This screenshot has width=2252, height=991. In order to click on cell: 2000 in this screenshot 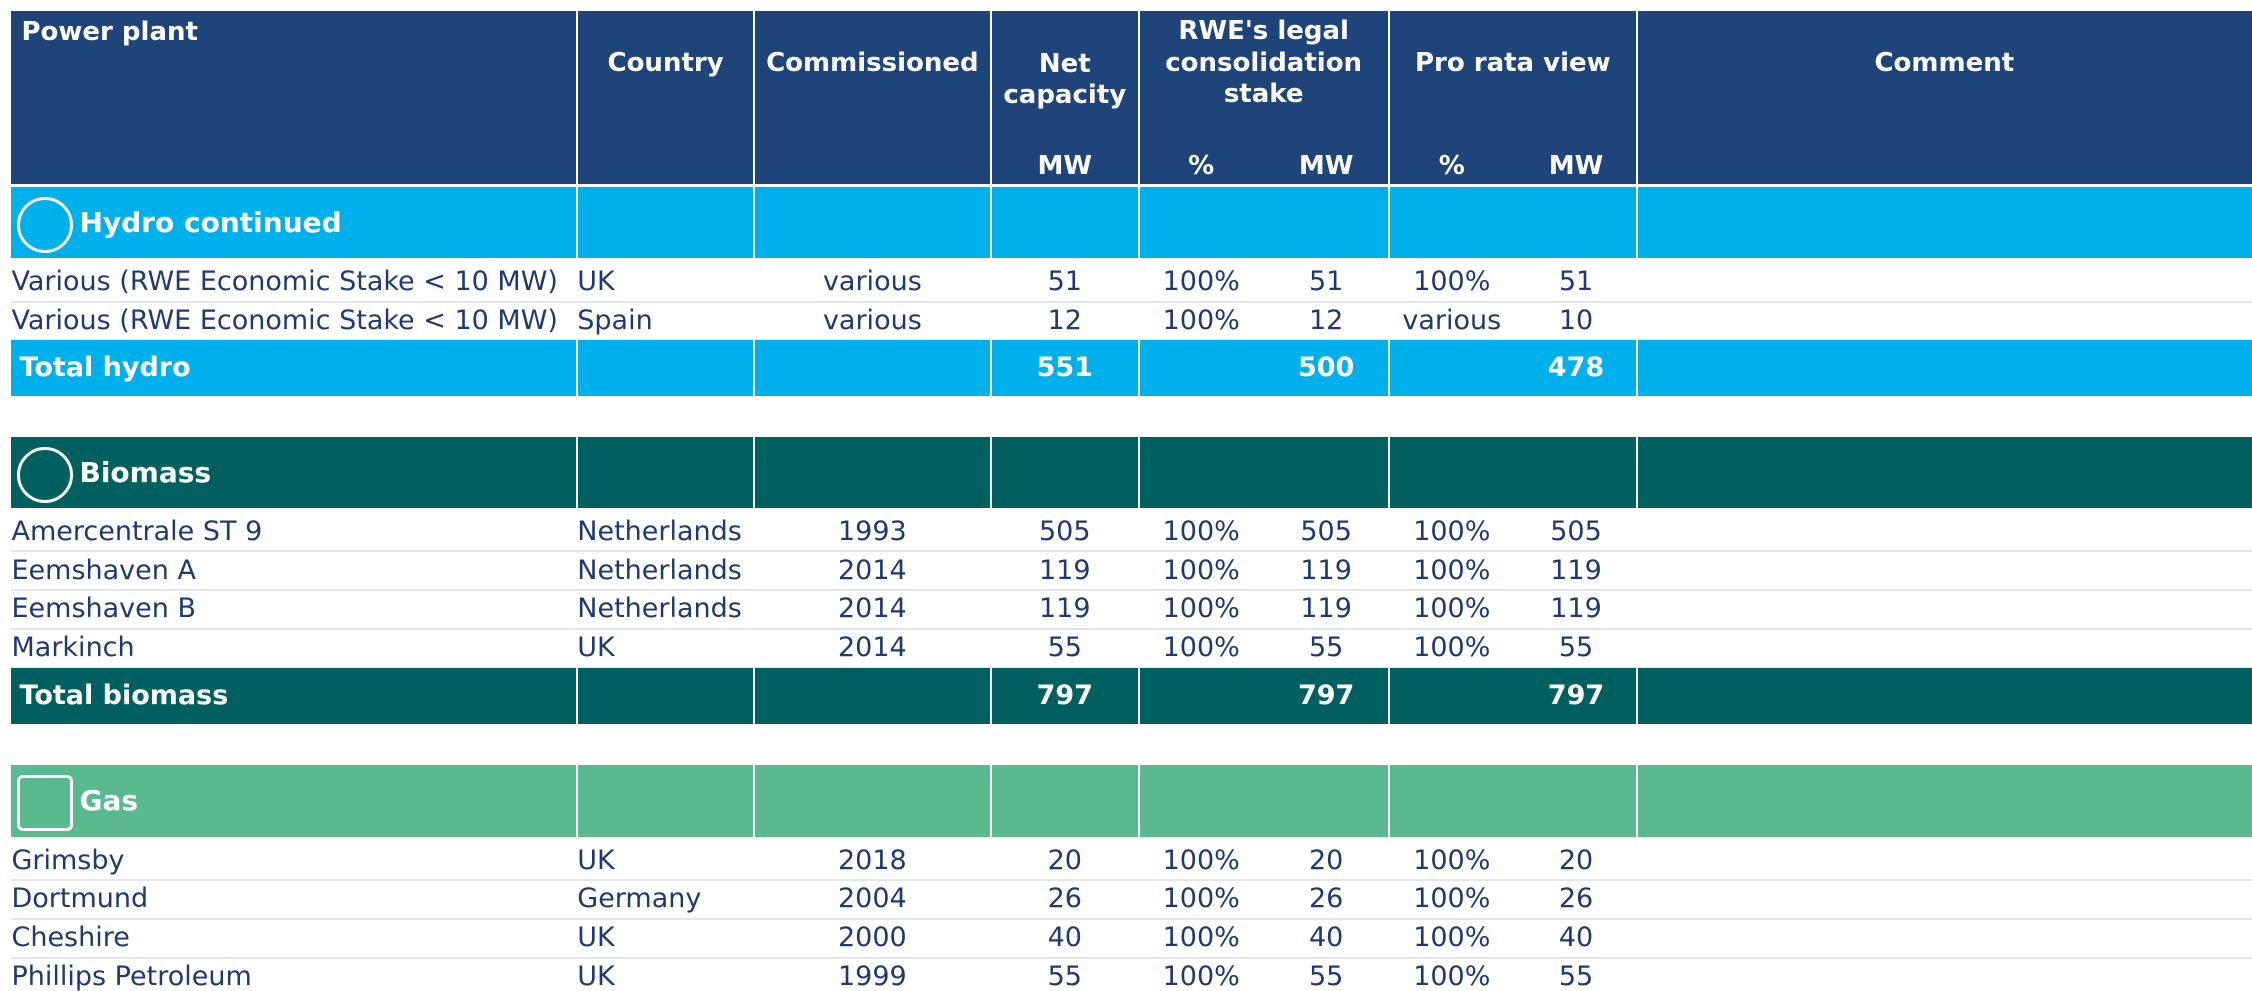, I will do `click(872, 938)`.